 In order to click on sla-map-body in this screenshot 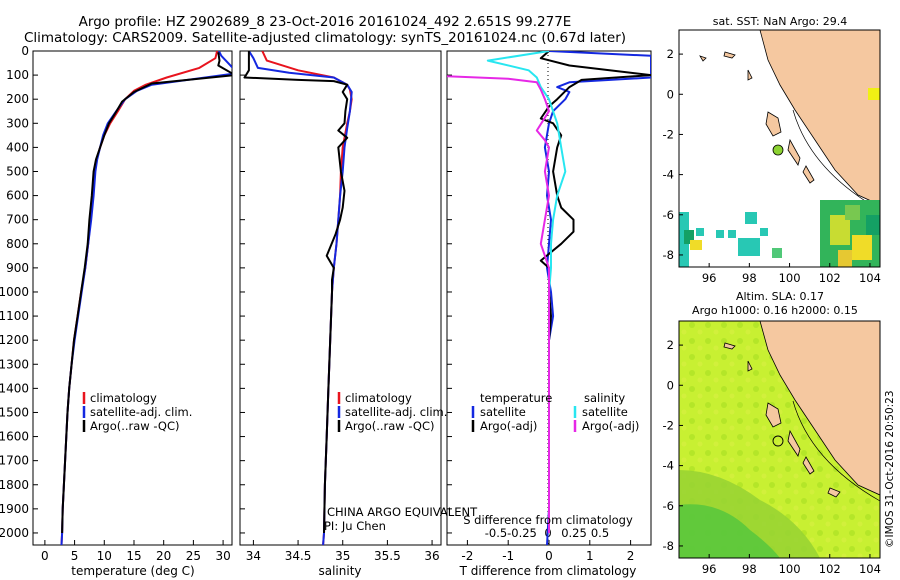, I will do `click(779, 439)`.